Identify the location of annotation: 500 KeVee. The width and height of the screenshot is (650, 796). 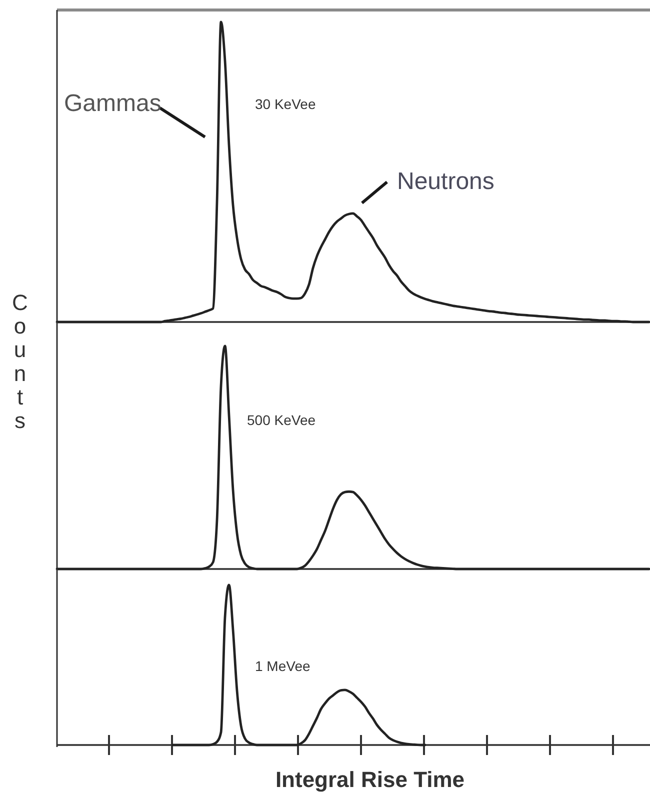
(281, 420).